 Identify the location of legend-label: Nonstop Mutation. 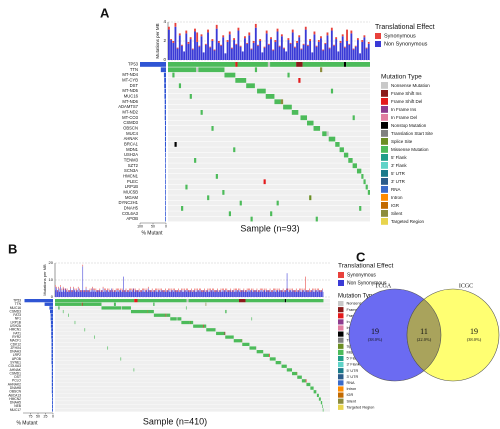
(409, 125).